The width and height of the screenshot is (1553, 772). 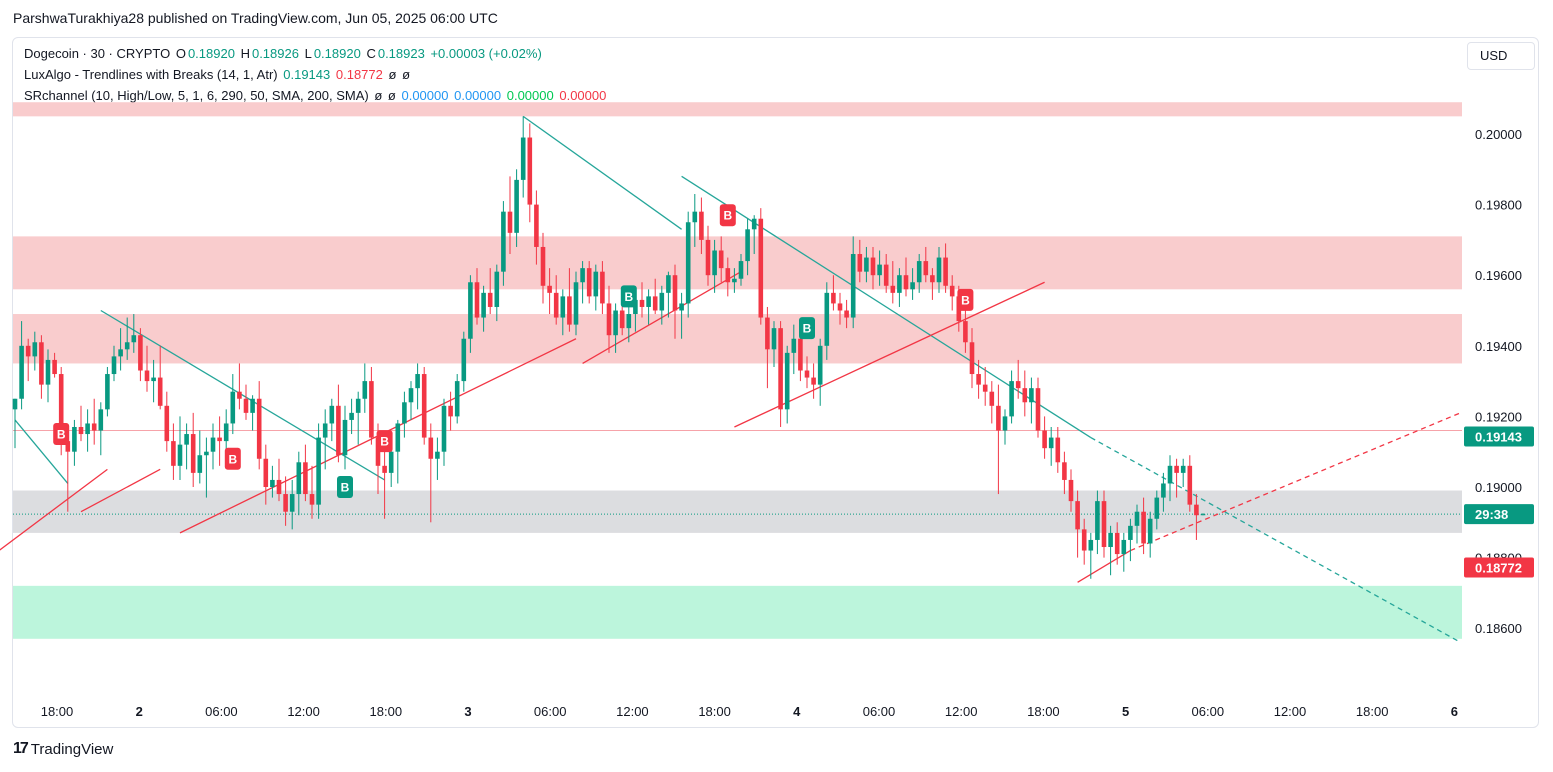 What do you see at coordinates (337, 53) in the screenshot?
I see `low-value: 0.18920` at bounding box center [337, 53].